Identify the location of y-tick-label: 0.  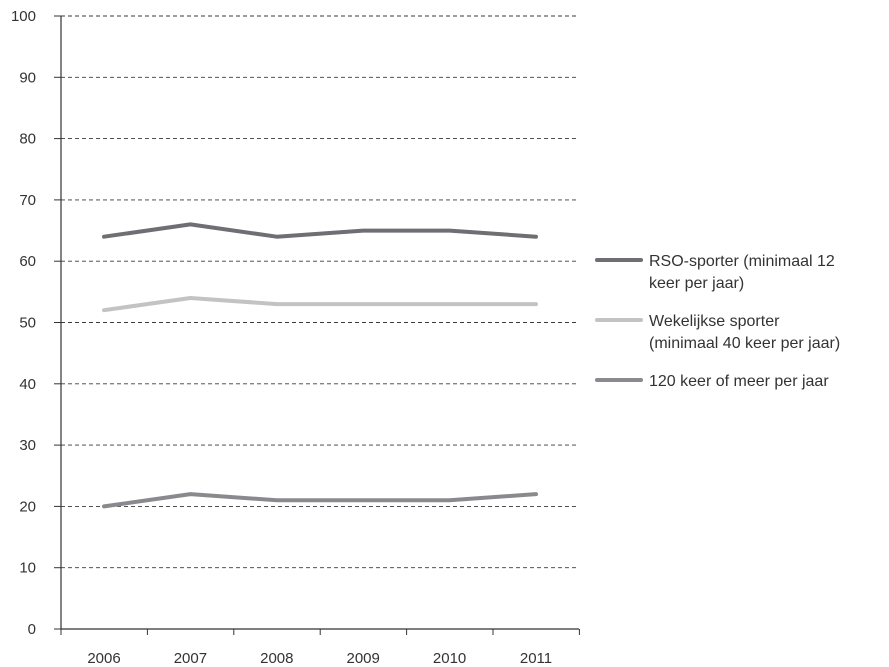
(32, 629).